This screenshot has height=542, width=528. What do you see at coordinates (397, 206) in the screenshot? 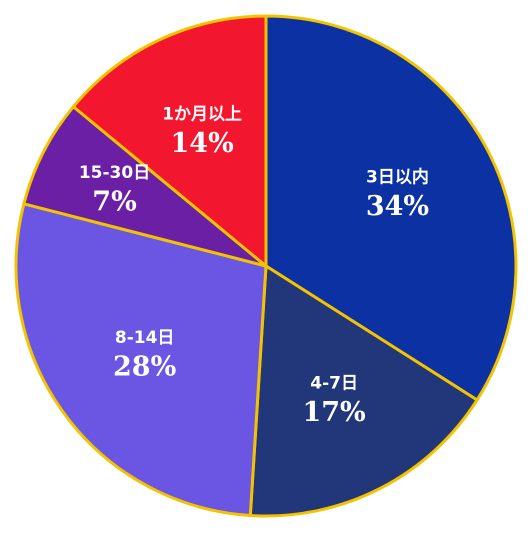
I see `slice-value-label: 34%` at bounding box center [397, 206].